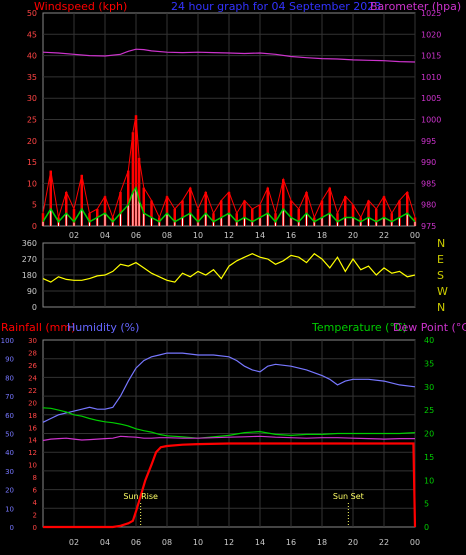 The width and height of the screenshot is (466, 555). Describe the element at coordinates (426, 527) in the screenshot. I see `temperature-tick-label: 0` at that location.